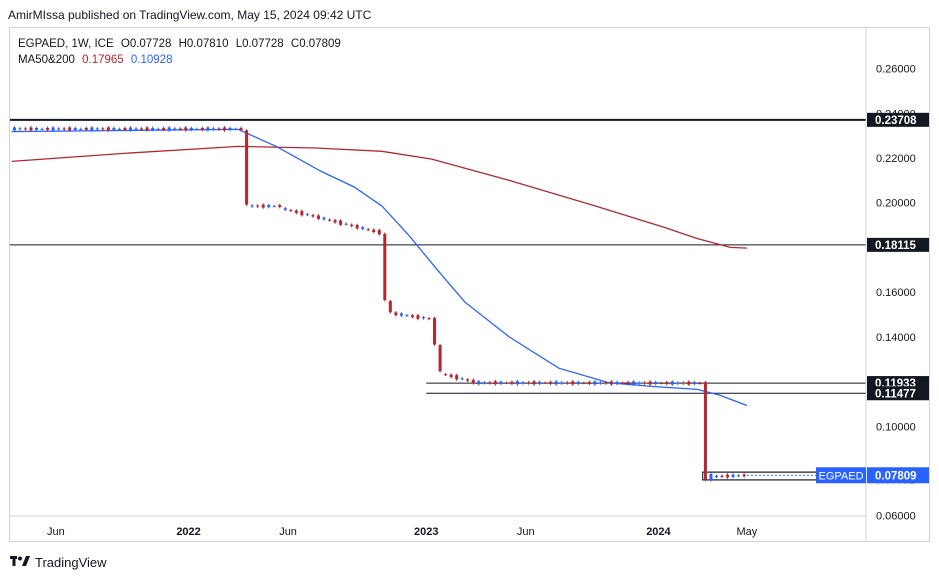 Image resolution: width=939 pixels, height=579 pixels. I want to click on level-price-tag: 0.23708, so click(898, 119).